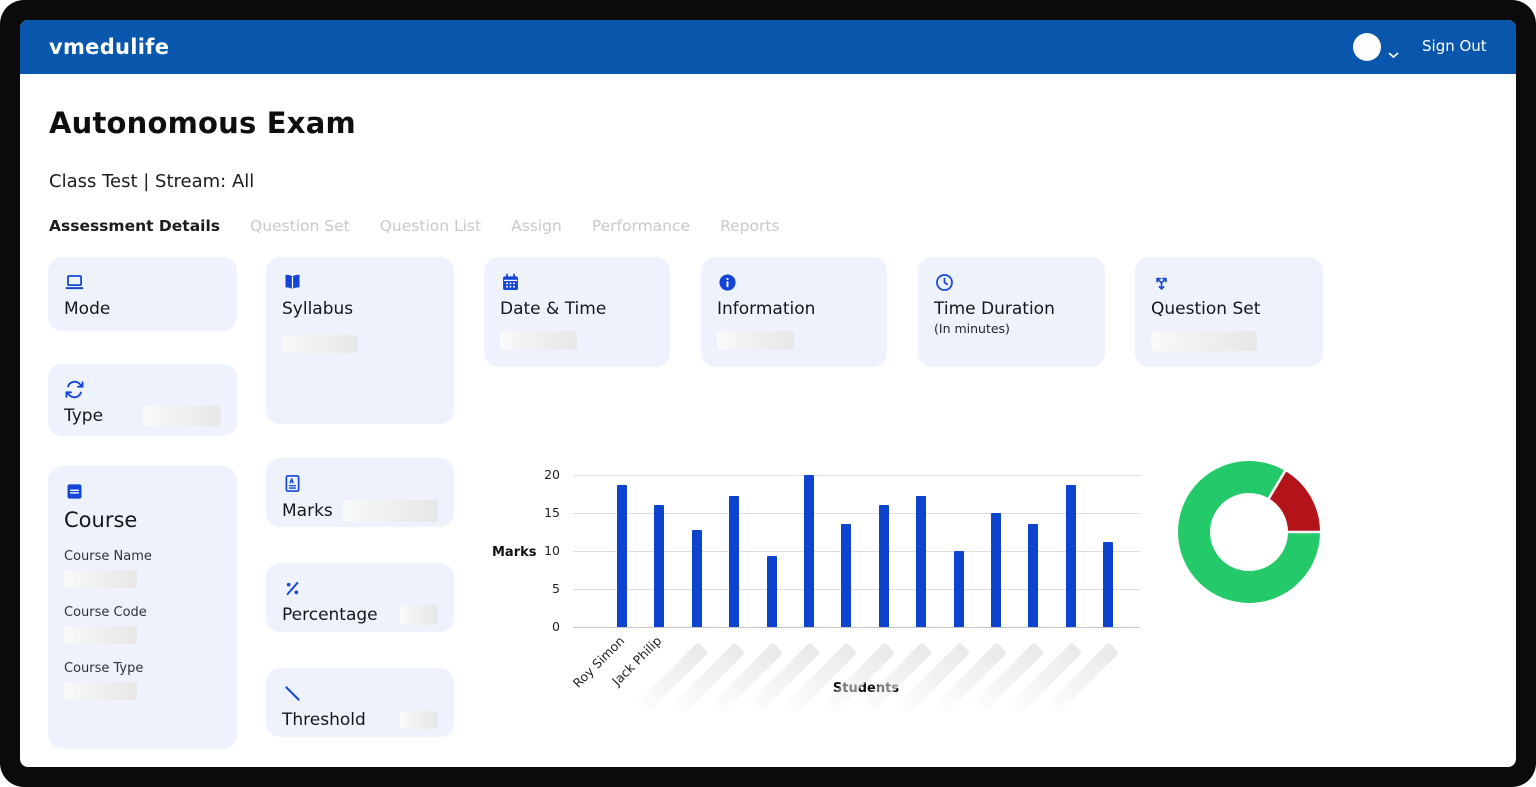 The height and width of the screenshot is (787, 1536). I want to click on tab-assign: Assign, so click(536, 226).